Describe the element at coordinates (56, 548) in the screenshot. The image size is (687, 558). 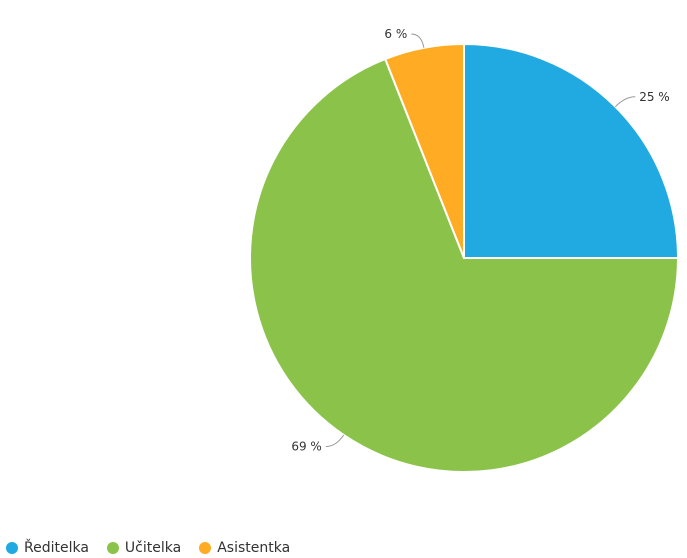
I see `legend-label: Ředitelka` at that location.